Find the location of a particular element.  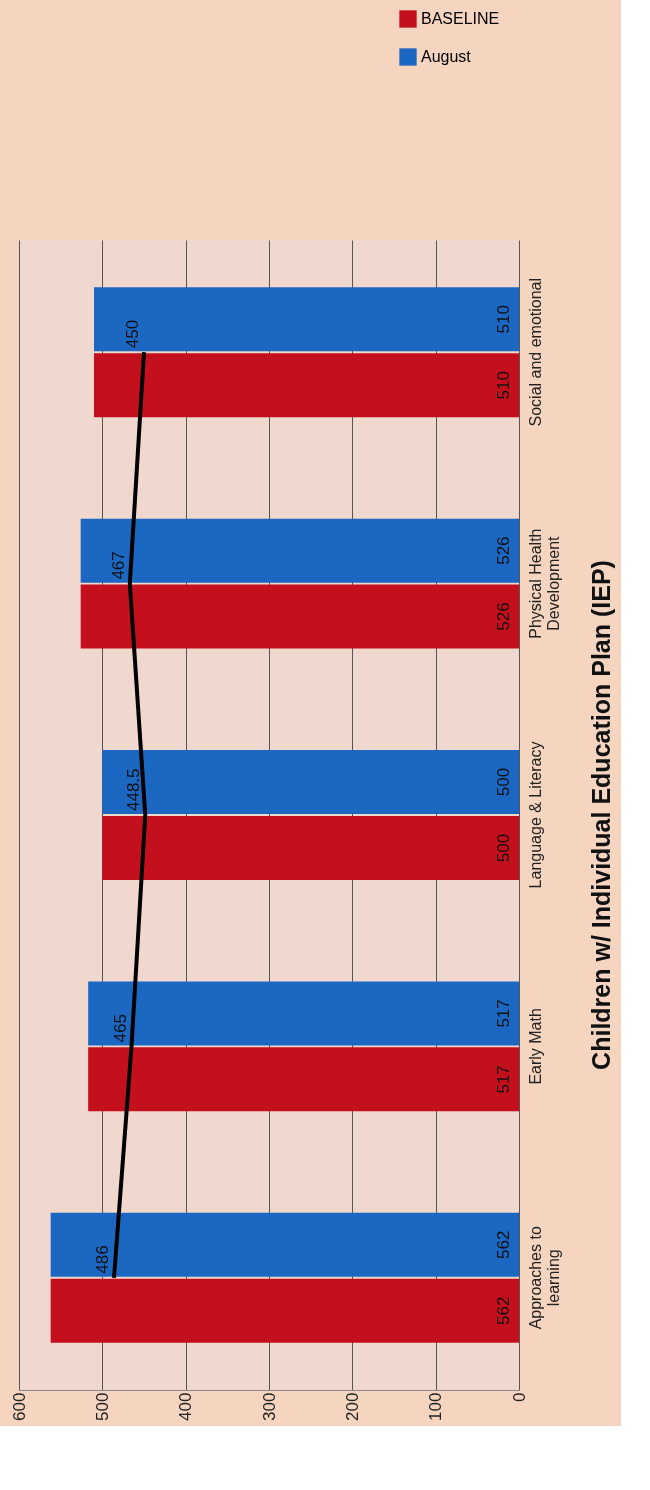

x-tick-label: 400 is located at coordinates (186, 1406).